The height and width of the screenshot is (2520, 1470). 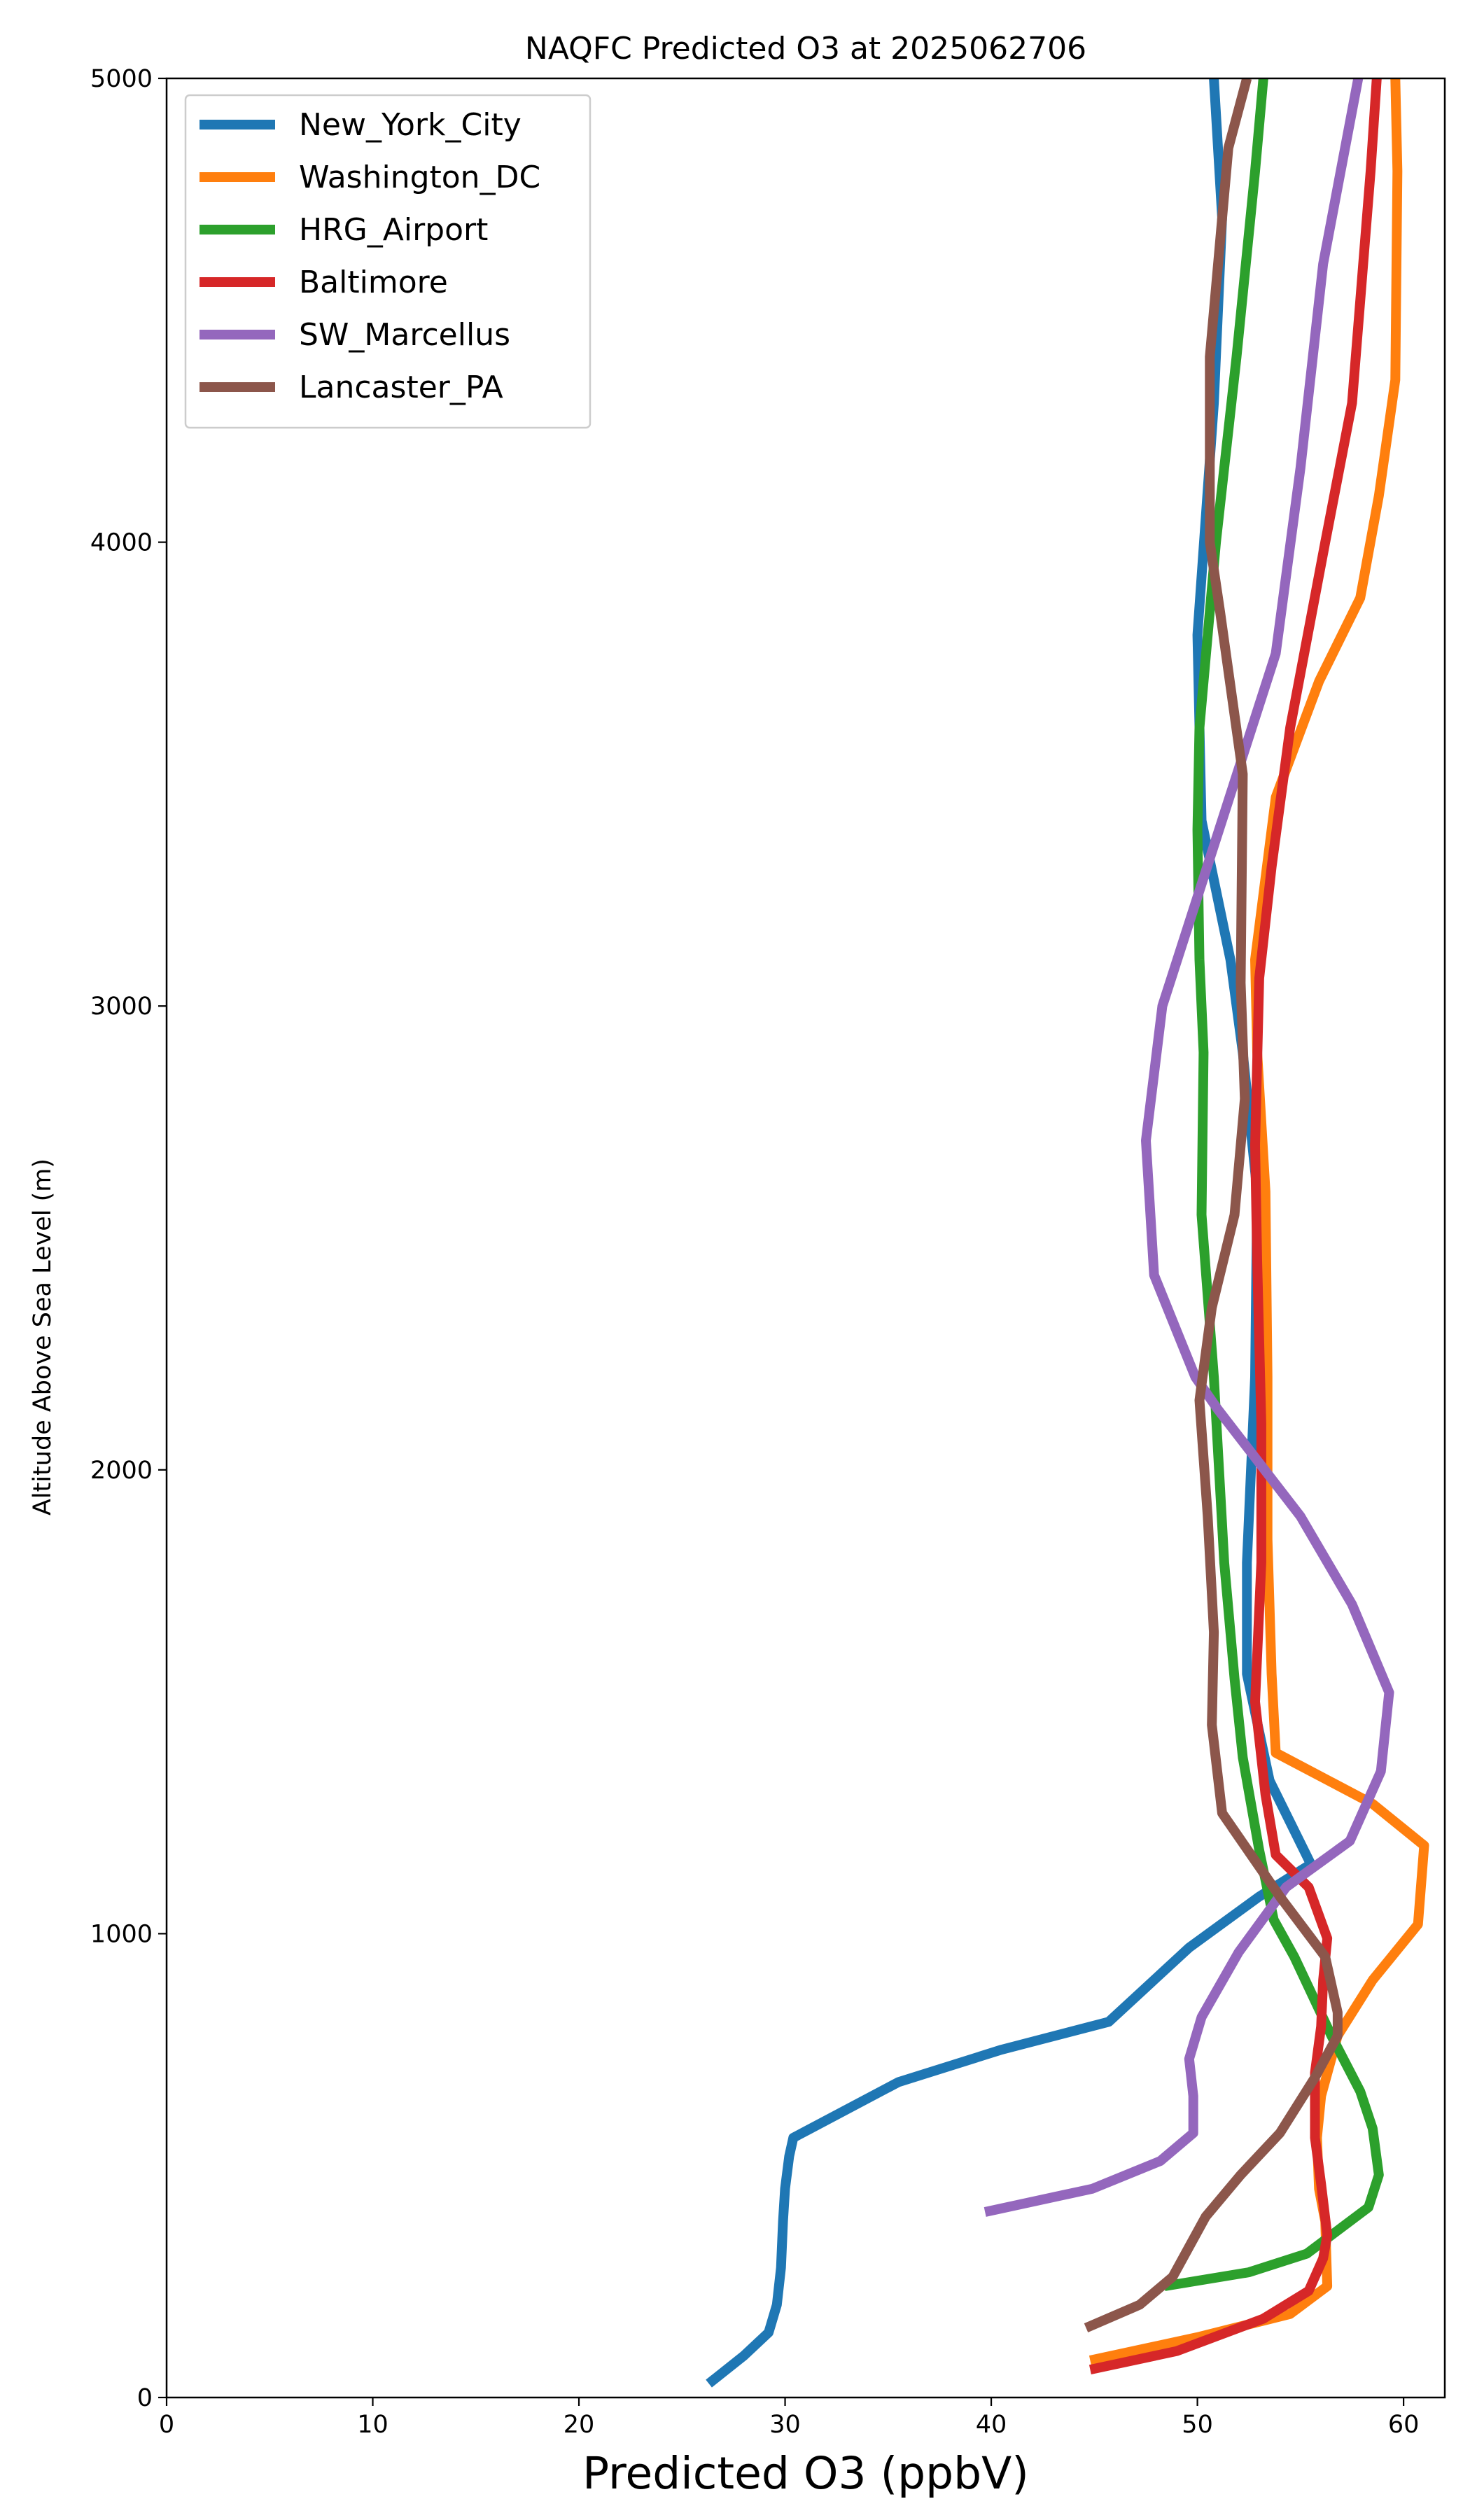 What do you see at coordinates (1197, 2425) in the screenshot?
I see `x-tick-label: 50` at bounding box center [1197, 2425].